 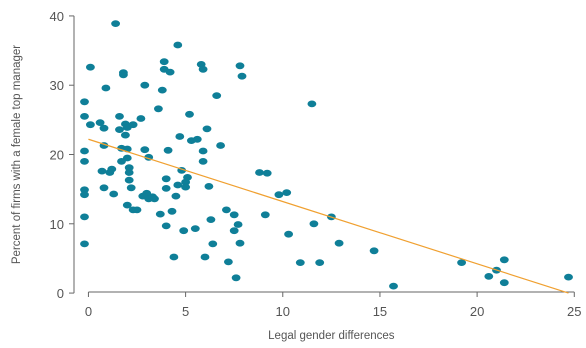 What do you see at coordinates (333, 305) in the screenshot?
I see `x-ticks: 0 5 10 15 20 25` at bounding box center [333, 305].